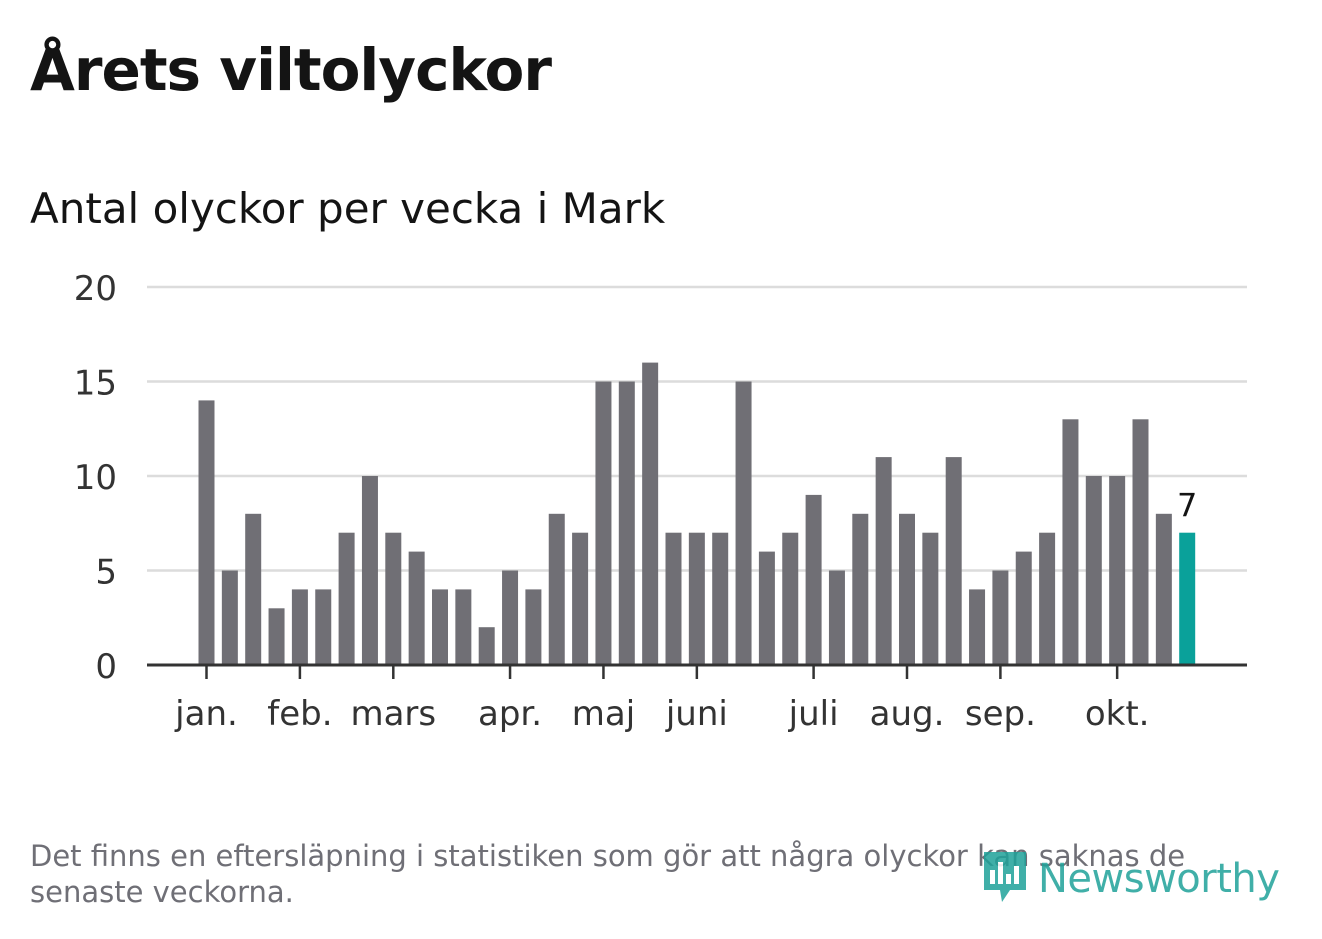 The image size is (1322, 939). Describe the element at coordinates (299, 714) in the screenshot. I see `x-tick-label: feb.` at that location.